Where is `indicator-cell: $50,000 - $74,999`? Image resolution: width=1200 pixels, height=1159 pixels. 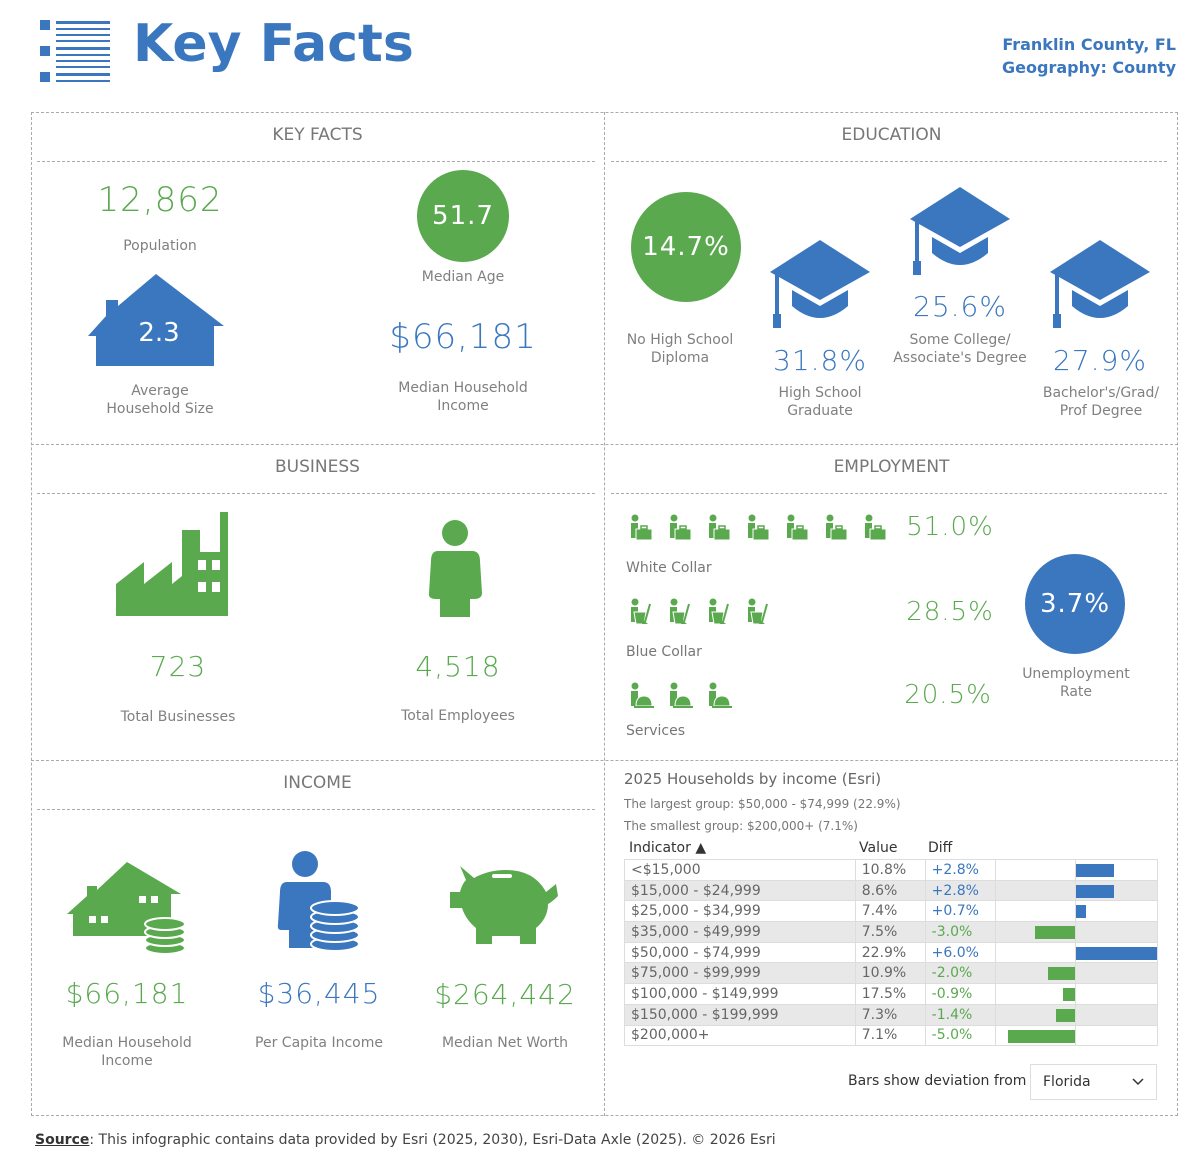 indicator-cell: $50,000 - $74,999 is located at coordinates (740, 952).